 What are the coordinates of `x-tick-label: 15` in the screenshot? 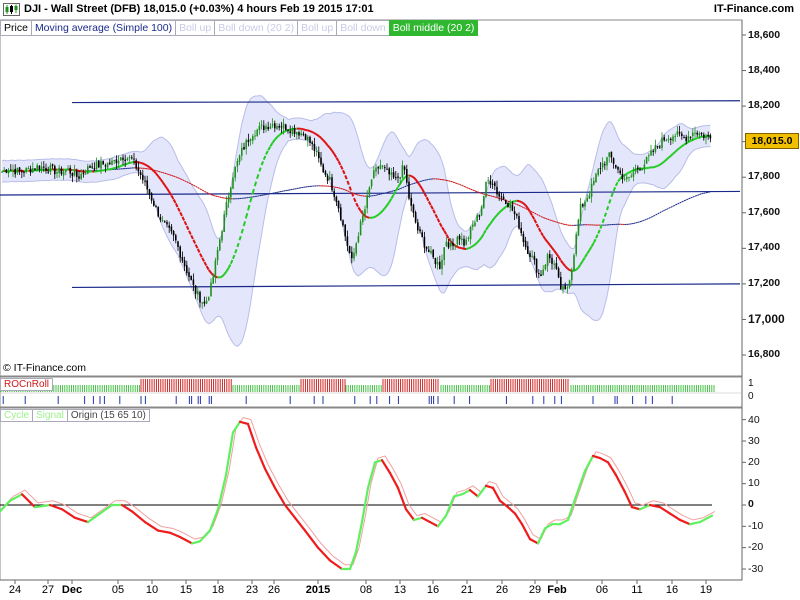 It's located at (186, 590).